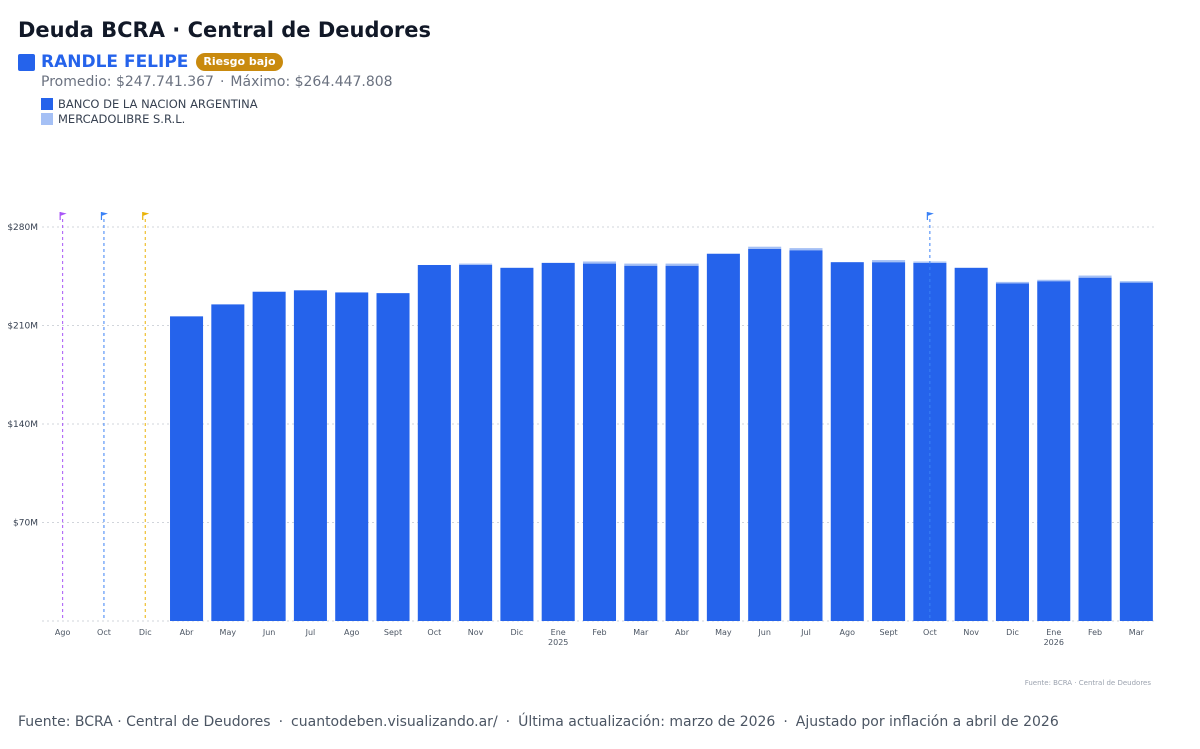 The image size is (1200, 749). What do you see at coordinates (22, 228) in the screenshot?
I see `y-tick-label: $280M` at bounding box center [22, 228].